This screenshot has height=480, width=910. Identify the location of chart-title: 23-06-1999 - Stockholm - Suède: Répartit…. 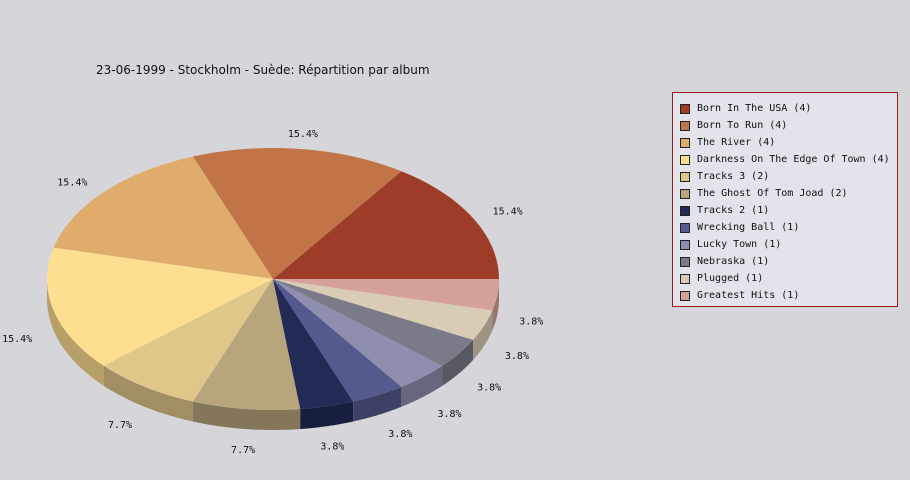
(263, 70).